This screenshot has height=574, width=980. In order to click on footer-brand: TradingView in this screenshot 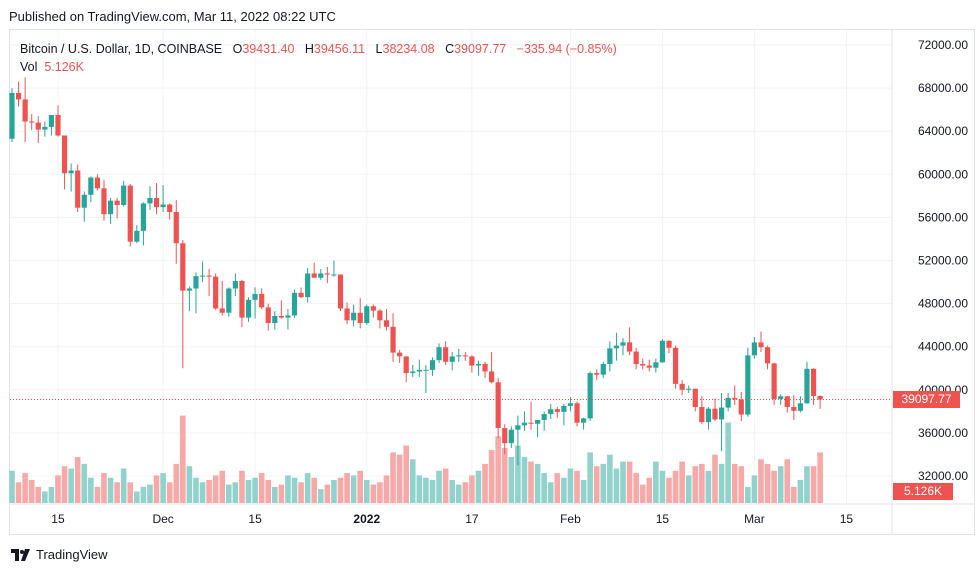, I will do `click(59, 554)`.